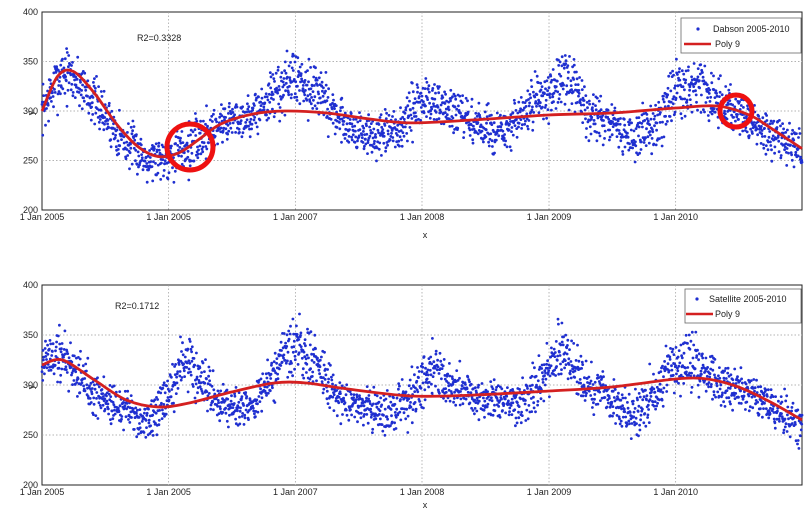 Image resolution: width=805 pixels, height=510 pixels. Describe the element at coordinates (30, 335) in the screenshot. I see `y-tick-label: 350` at that location.